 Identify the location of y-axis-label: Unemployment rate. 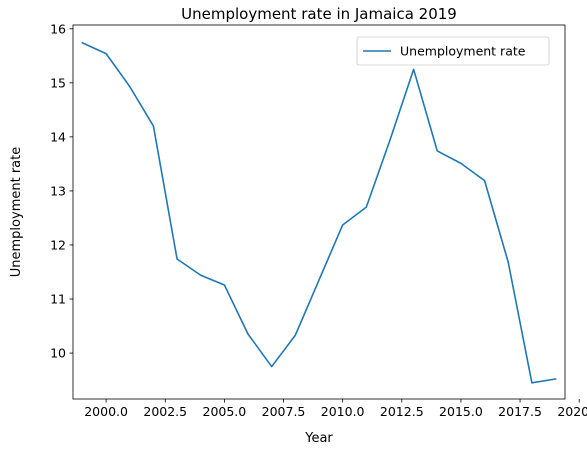
(16, 212).